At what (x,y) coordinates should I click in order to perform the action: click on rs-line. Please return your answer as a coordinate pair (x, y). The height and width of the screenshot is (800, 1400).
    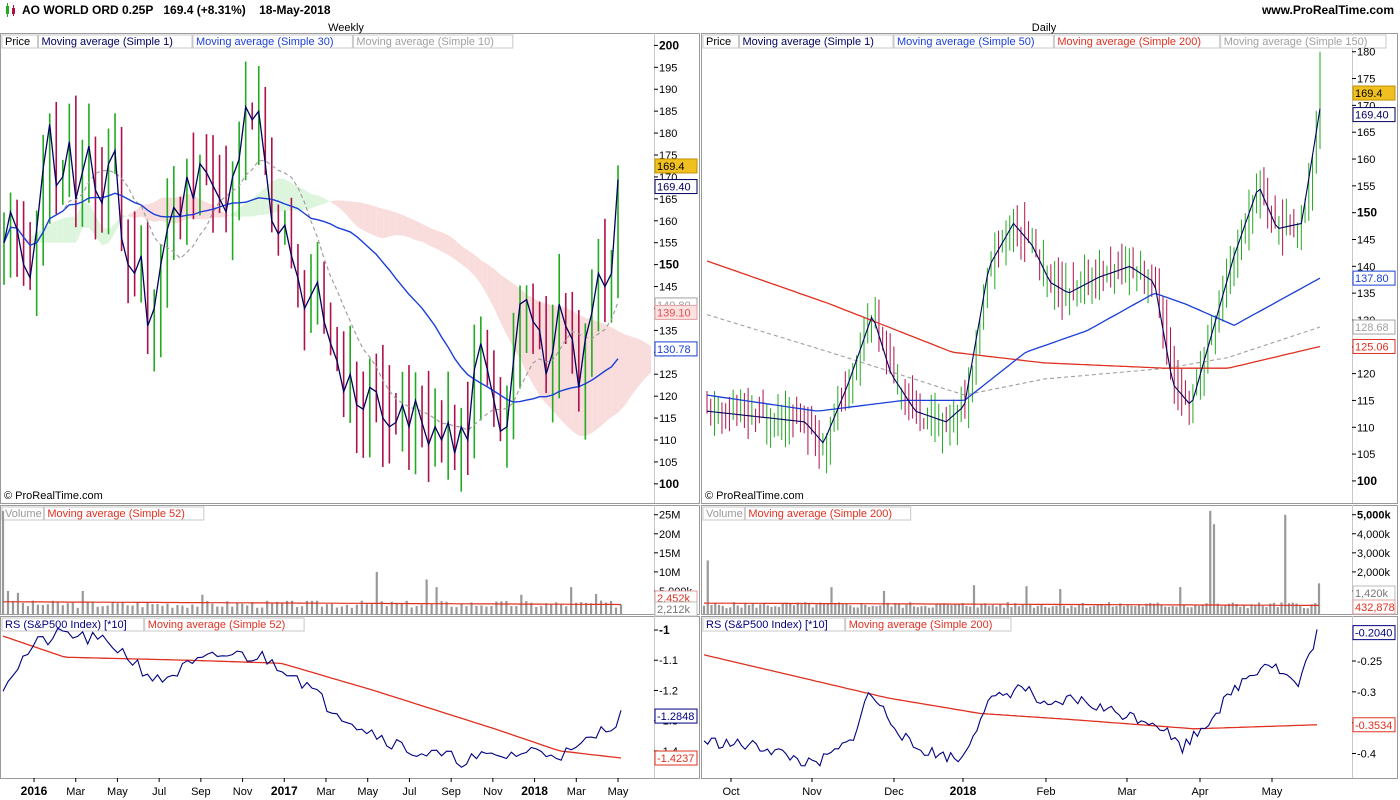
    Looking at the image, I should click on (312, 697).